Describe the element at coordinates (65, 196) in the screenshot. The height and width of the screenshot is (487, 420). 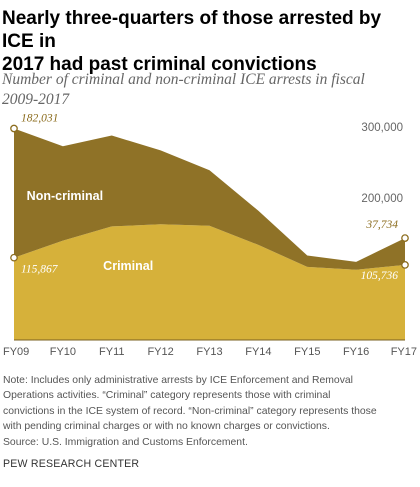
I see `series-label-non-criminal: Non-criminal` at that location.